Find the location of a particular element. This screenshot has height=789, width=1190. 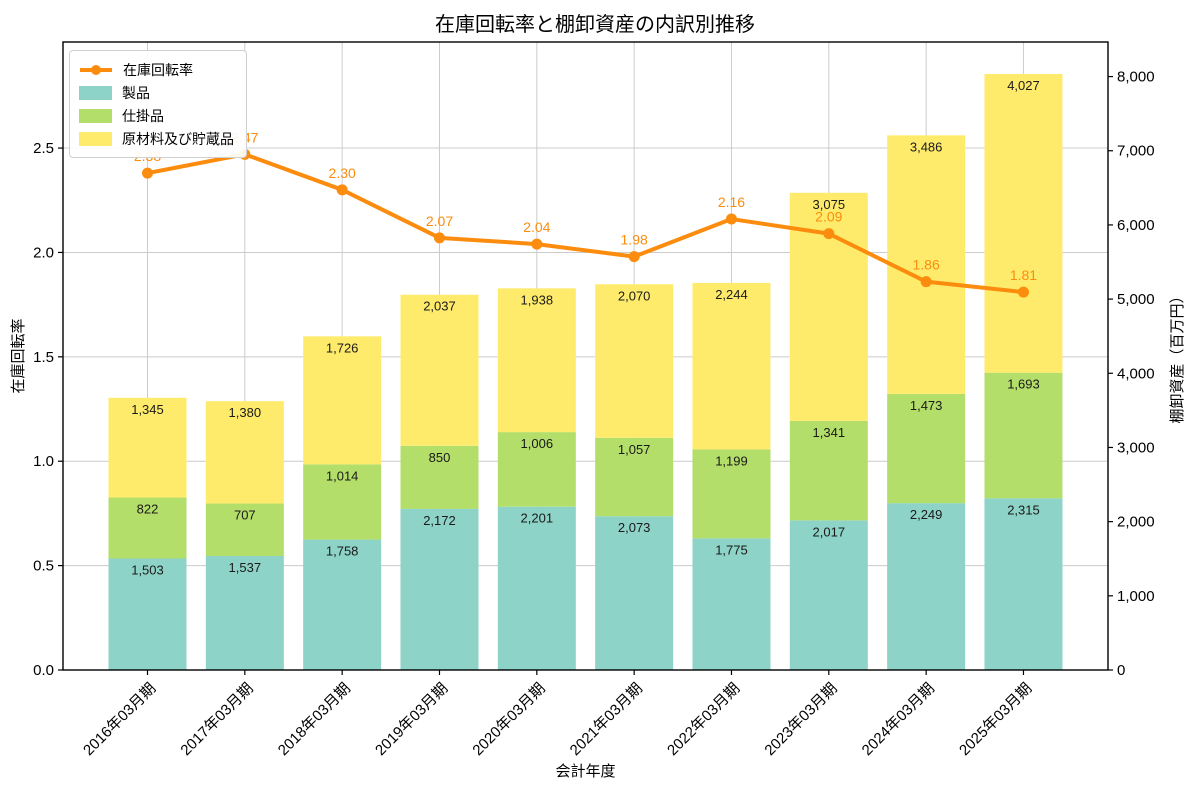

bar-value-label: 2,070 is located at coordinates (634, 295).